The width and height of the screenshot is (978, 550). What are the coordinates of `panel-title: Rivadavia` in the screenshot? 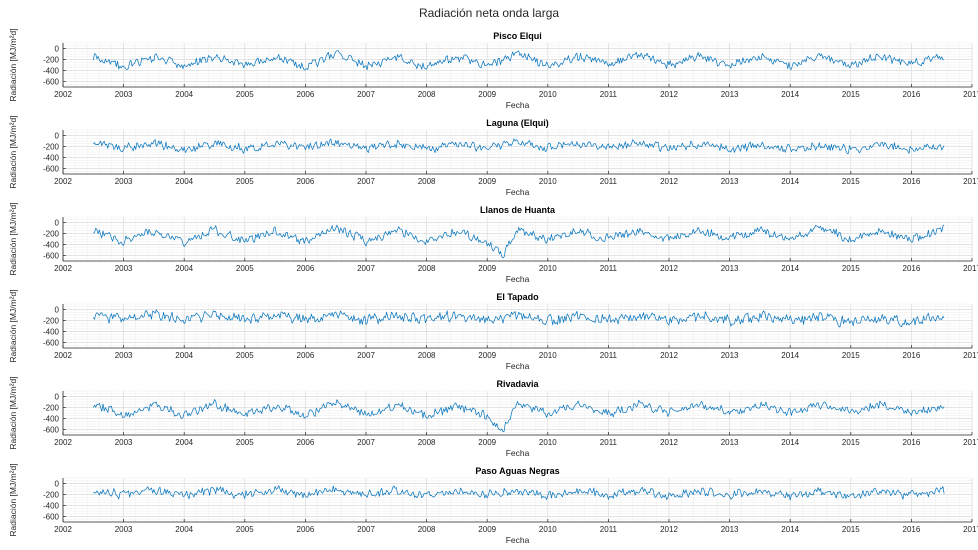 It's located at (517, 384).